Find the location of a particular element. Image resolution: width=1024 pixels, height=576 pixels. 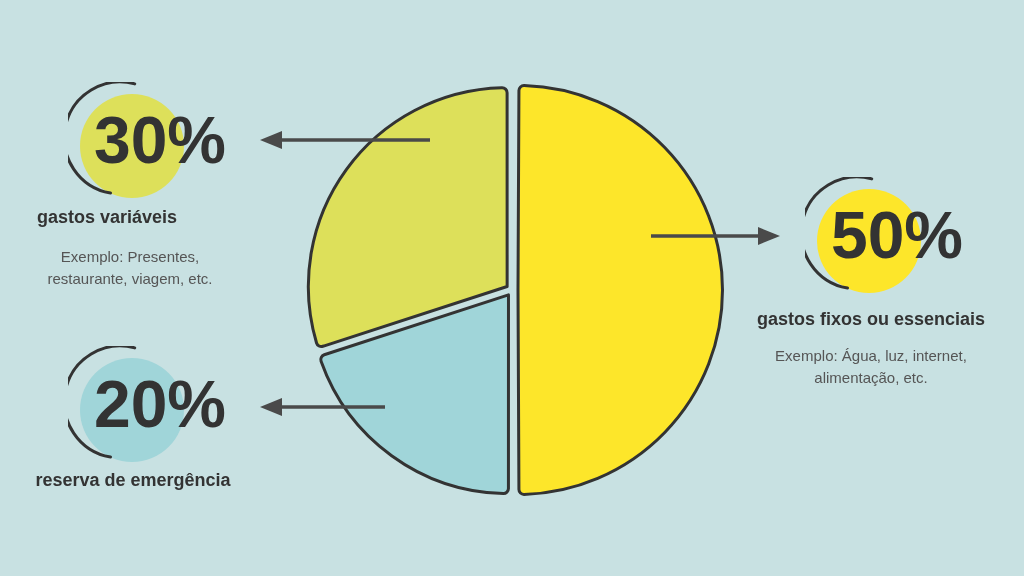

text: Exemplo: Presentes, restaurante, viagem, etc. is located at coordinates (130, 268).